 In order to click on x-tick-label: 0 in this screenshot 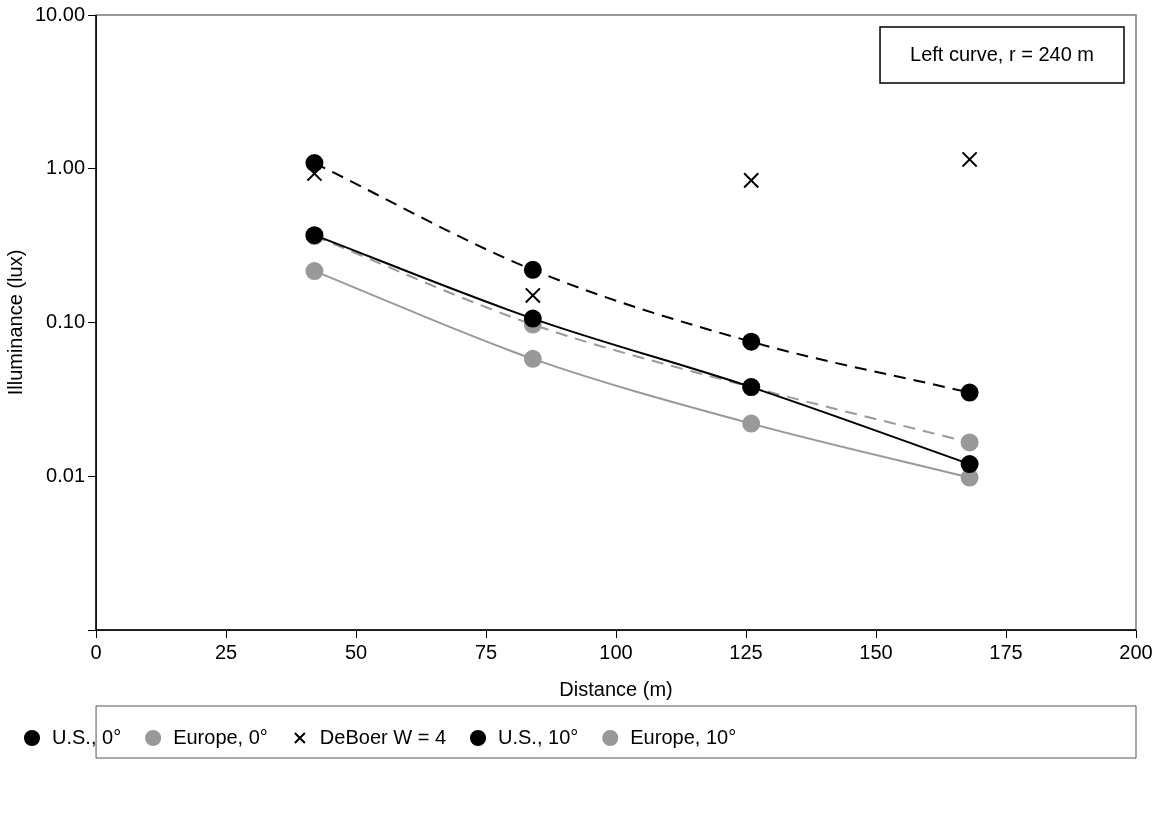, I will do `click(96, 651)`.